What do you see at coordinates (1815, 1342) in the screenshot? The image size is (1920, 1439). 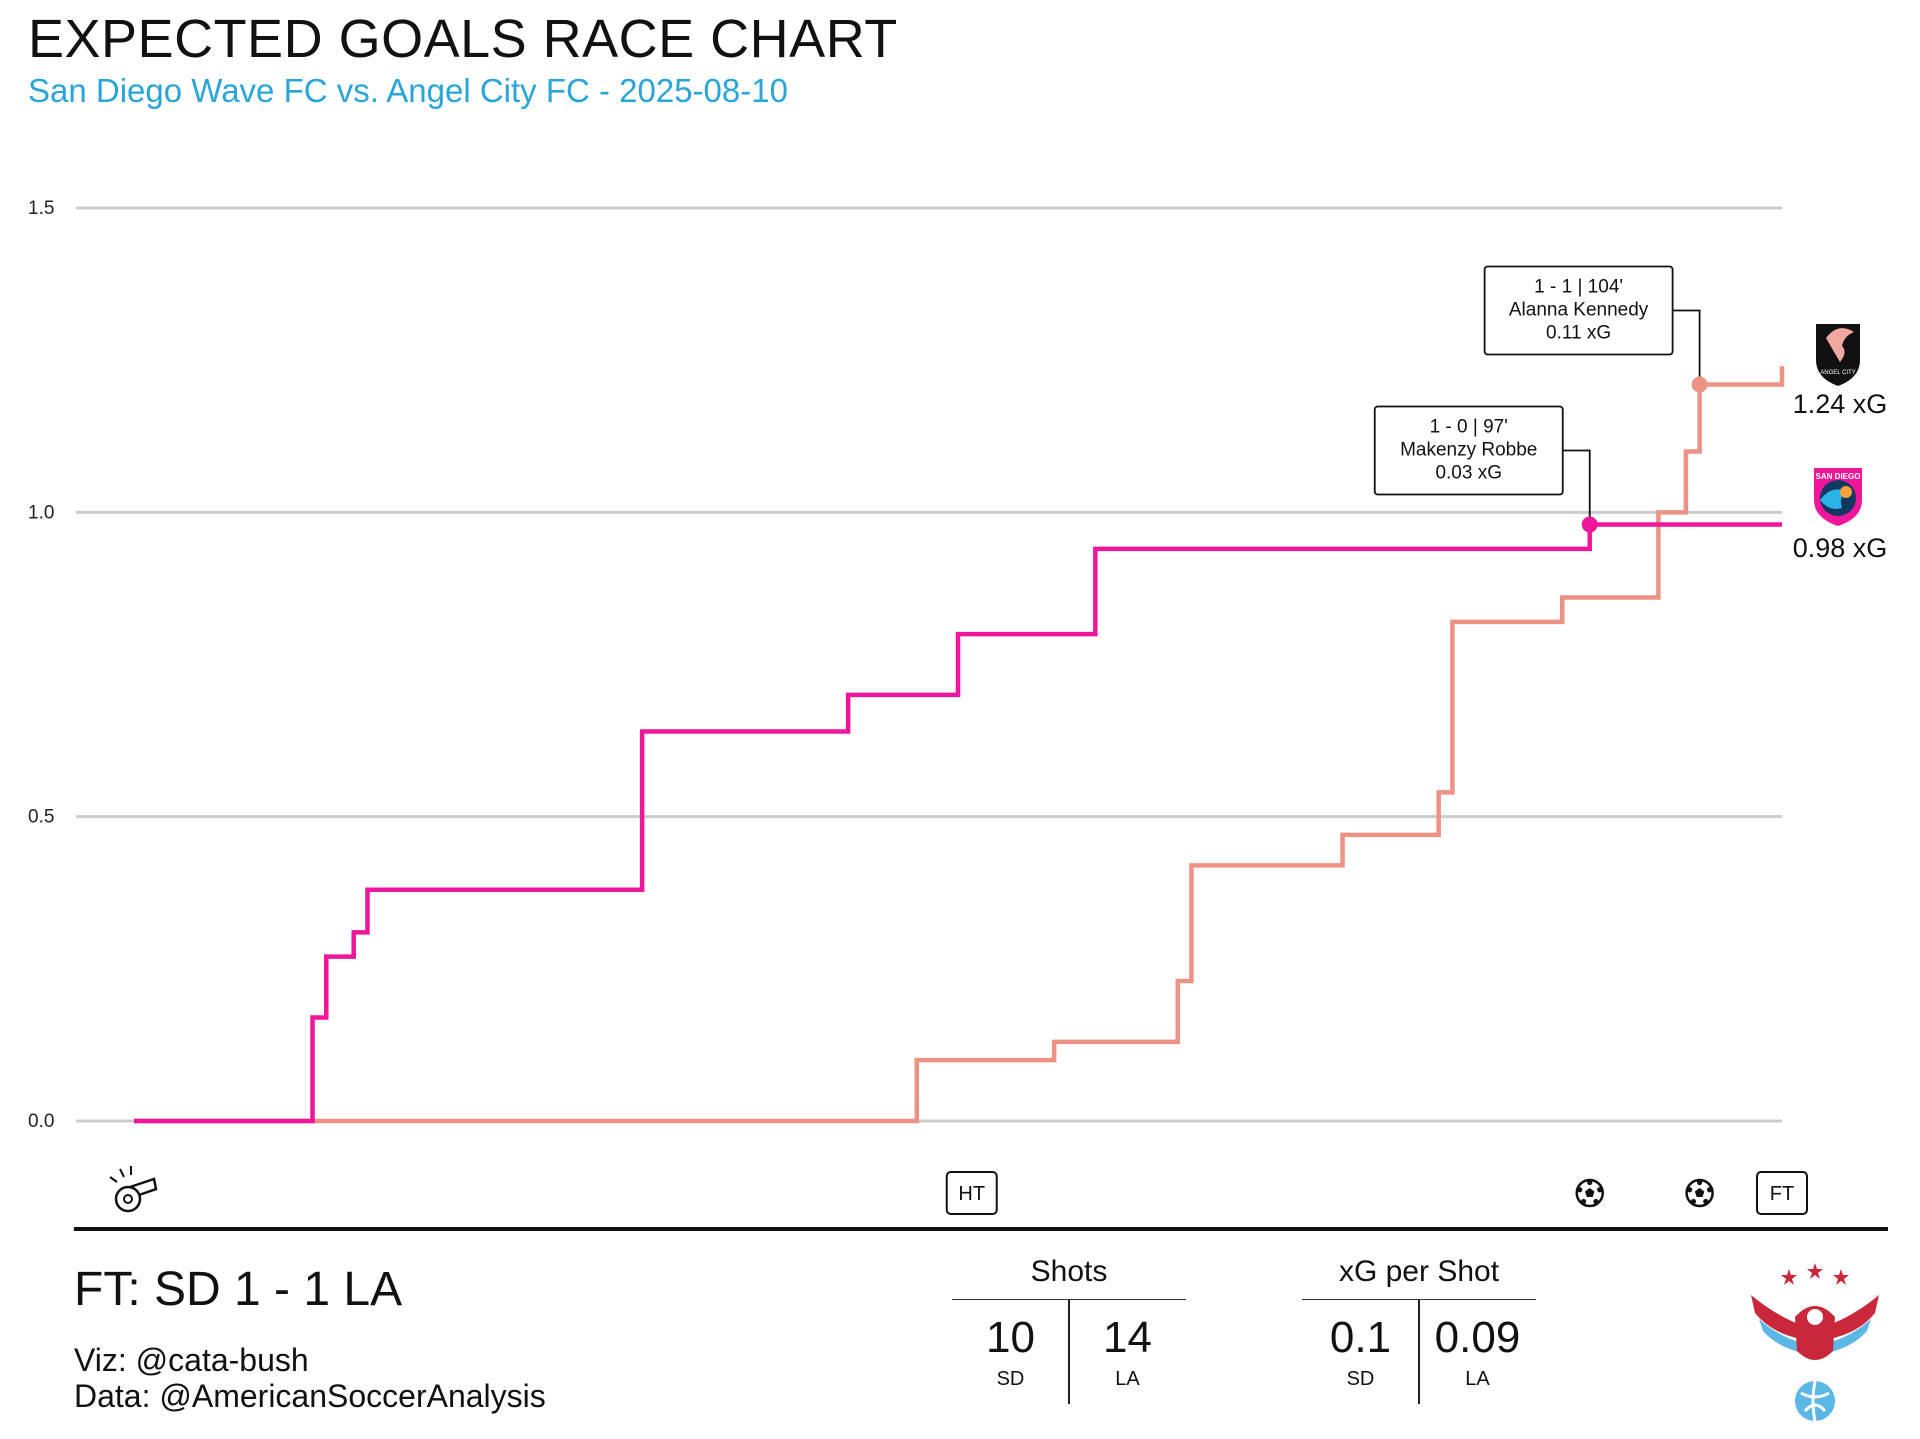 I see `asa-eagle-logo` at bounding box center [1815, 1342].